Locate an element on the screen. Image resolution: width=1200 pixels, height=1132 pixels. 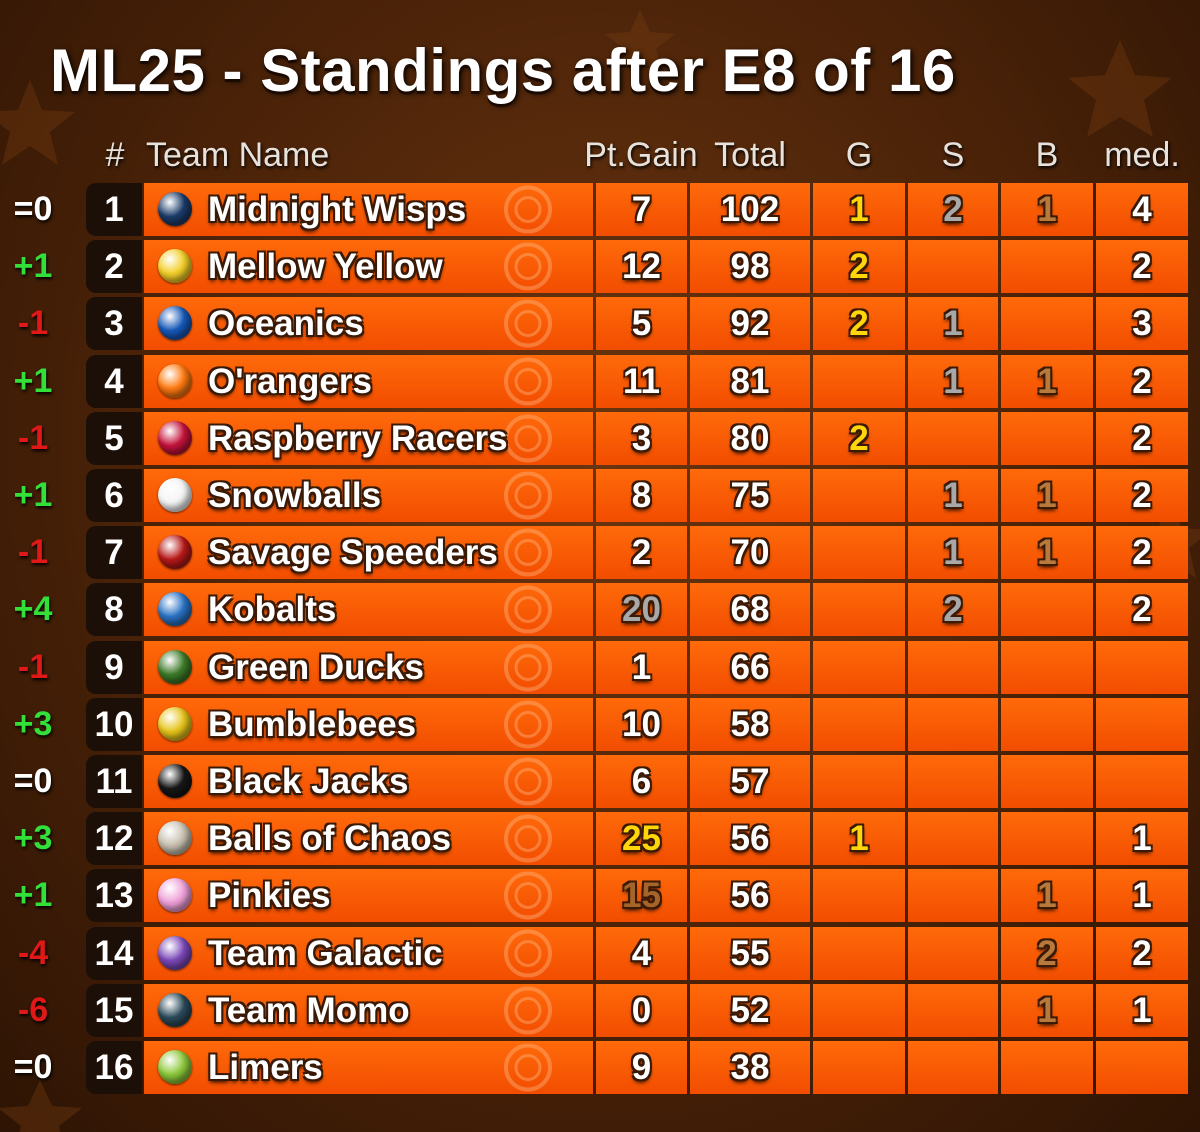
table-row: +4 8 Kobalts 20 68 2 2 is located at coordinates (600, 609).